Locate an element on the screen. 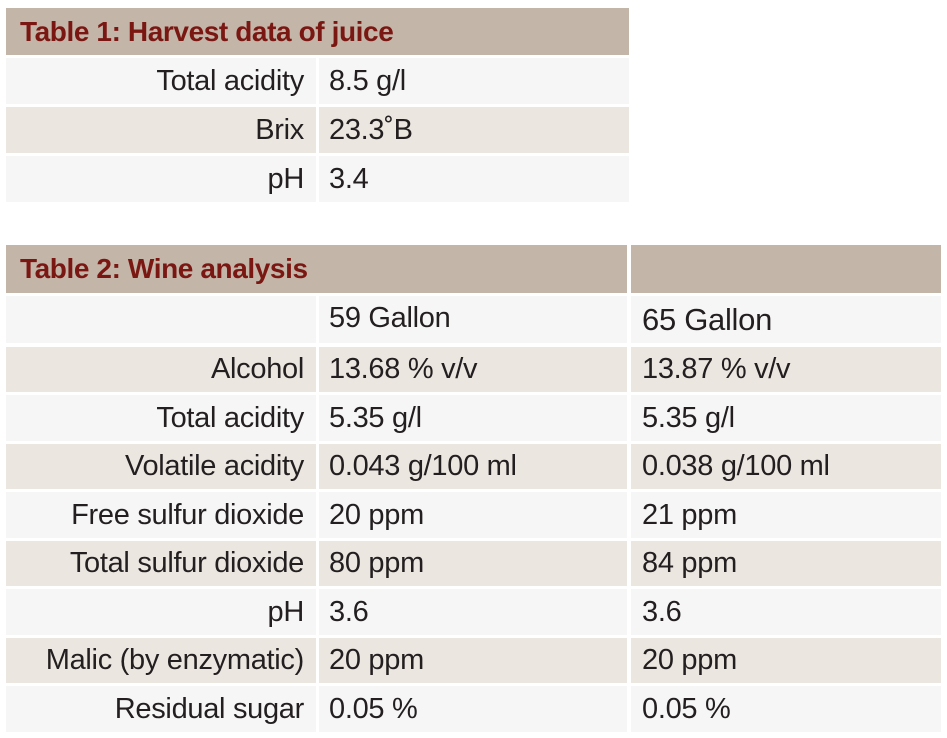  harvest-value: 8.5 g/l is located at coordinates (474, 81).